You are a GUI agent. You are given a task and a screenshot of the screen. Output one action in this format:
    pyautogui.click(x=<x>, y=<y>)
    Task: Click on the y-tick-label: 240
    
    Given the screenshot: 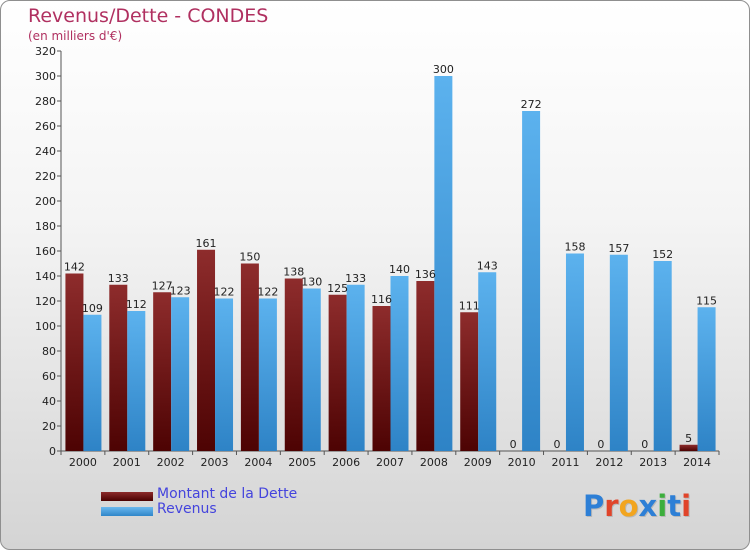 What is the action you would take?
    pyautogui.click(x=45, y=151)
    